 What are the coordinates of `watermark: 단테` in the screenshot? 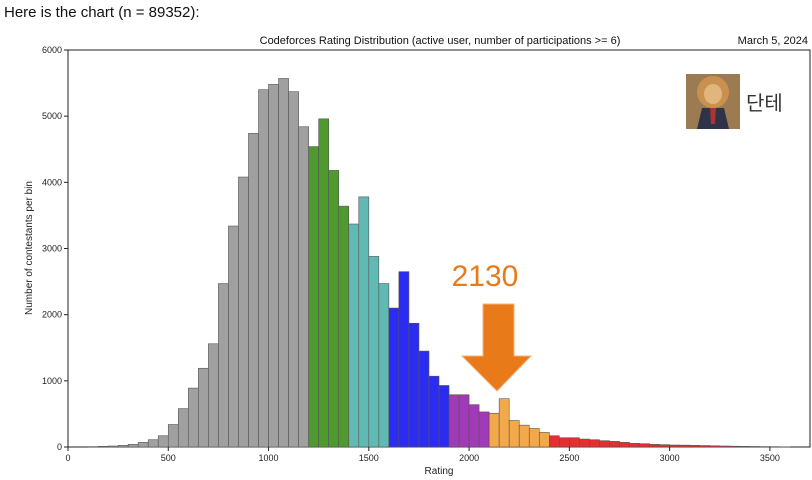 It's located at (734, 101).